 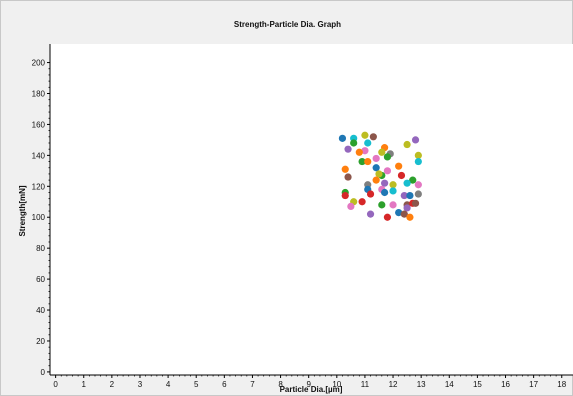 What do you see at coordinates (533, 384) in the screenshot?
I see `x-tick-label: 17` at bounding box center [533, 384].